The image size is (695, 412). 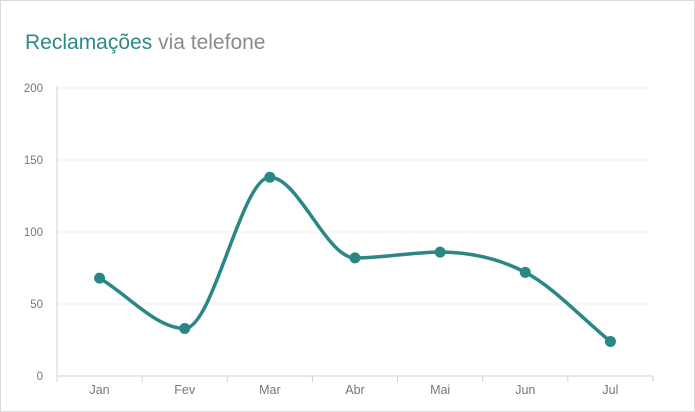 What do you see at coordinates (33, 161) in the screenshot?
I see `y-tick-label: 150` at bounding box center [33, 161].